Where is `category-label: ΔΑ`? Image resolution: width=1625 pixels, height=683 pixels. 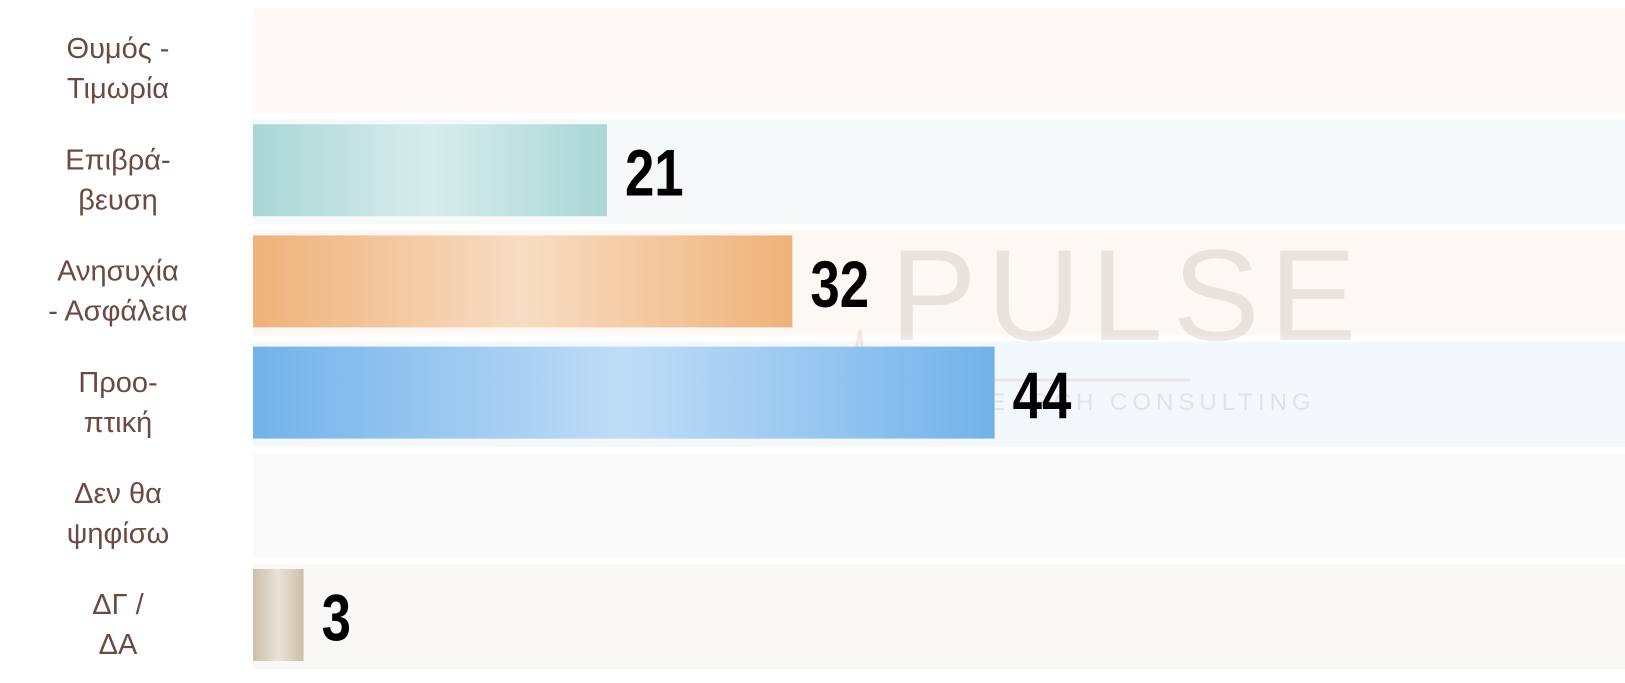
category-label: ΔΑ is located at coordinates (118, 645).